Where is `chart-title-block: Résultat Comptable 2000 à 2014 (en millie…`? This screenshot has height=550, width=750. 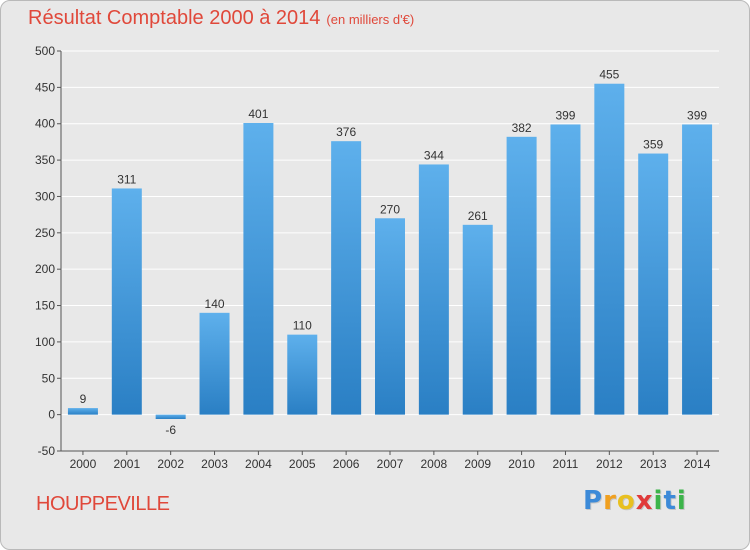 chart-title-block: Résultat Comptable 2000 à 2014 (en millie… is located at coordinates (221, 18).